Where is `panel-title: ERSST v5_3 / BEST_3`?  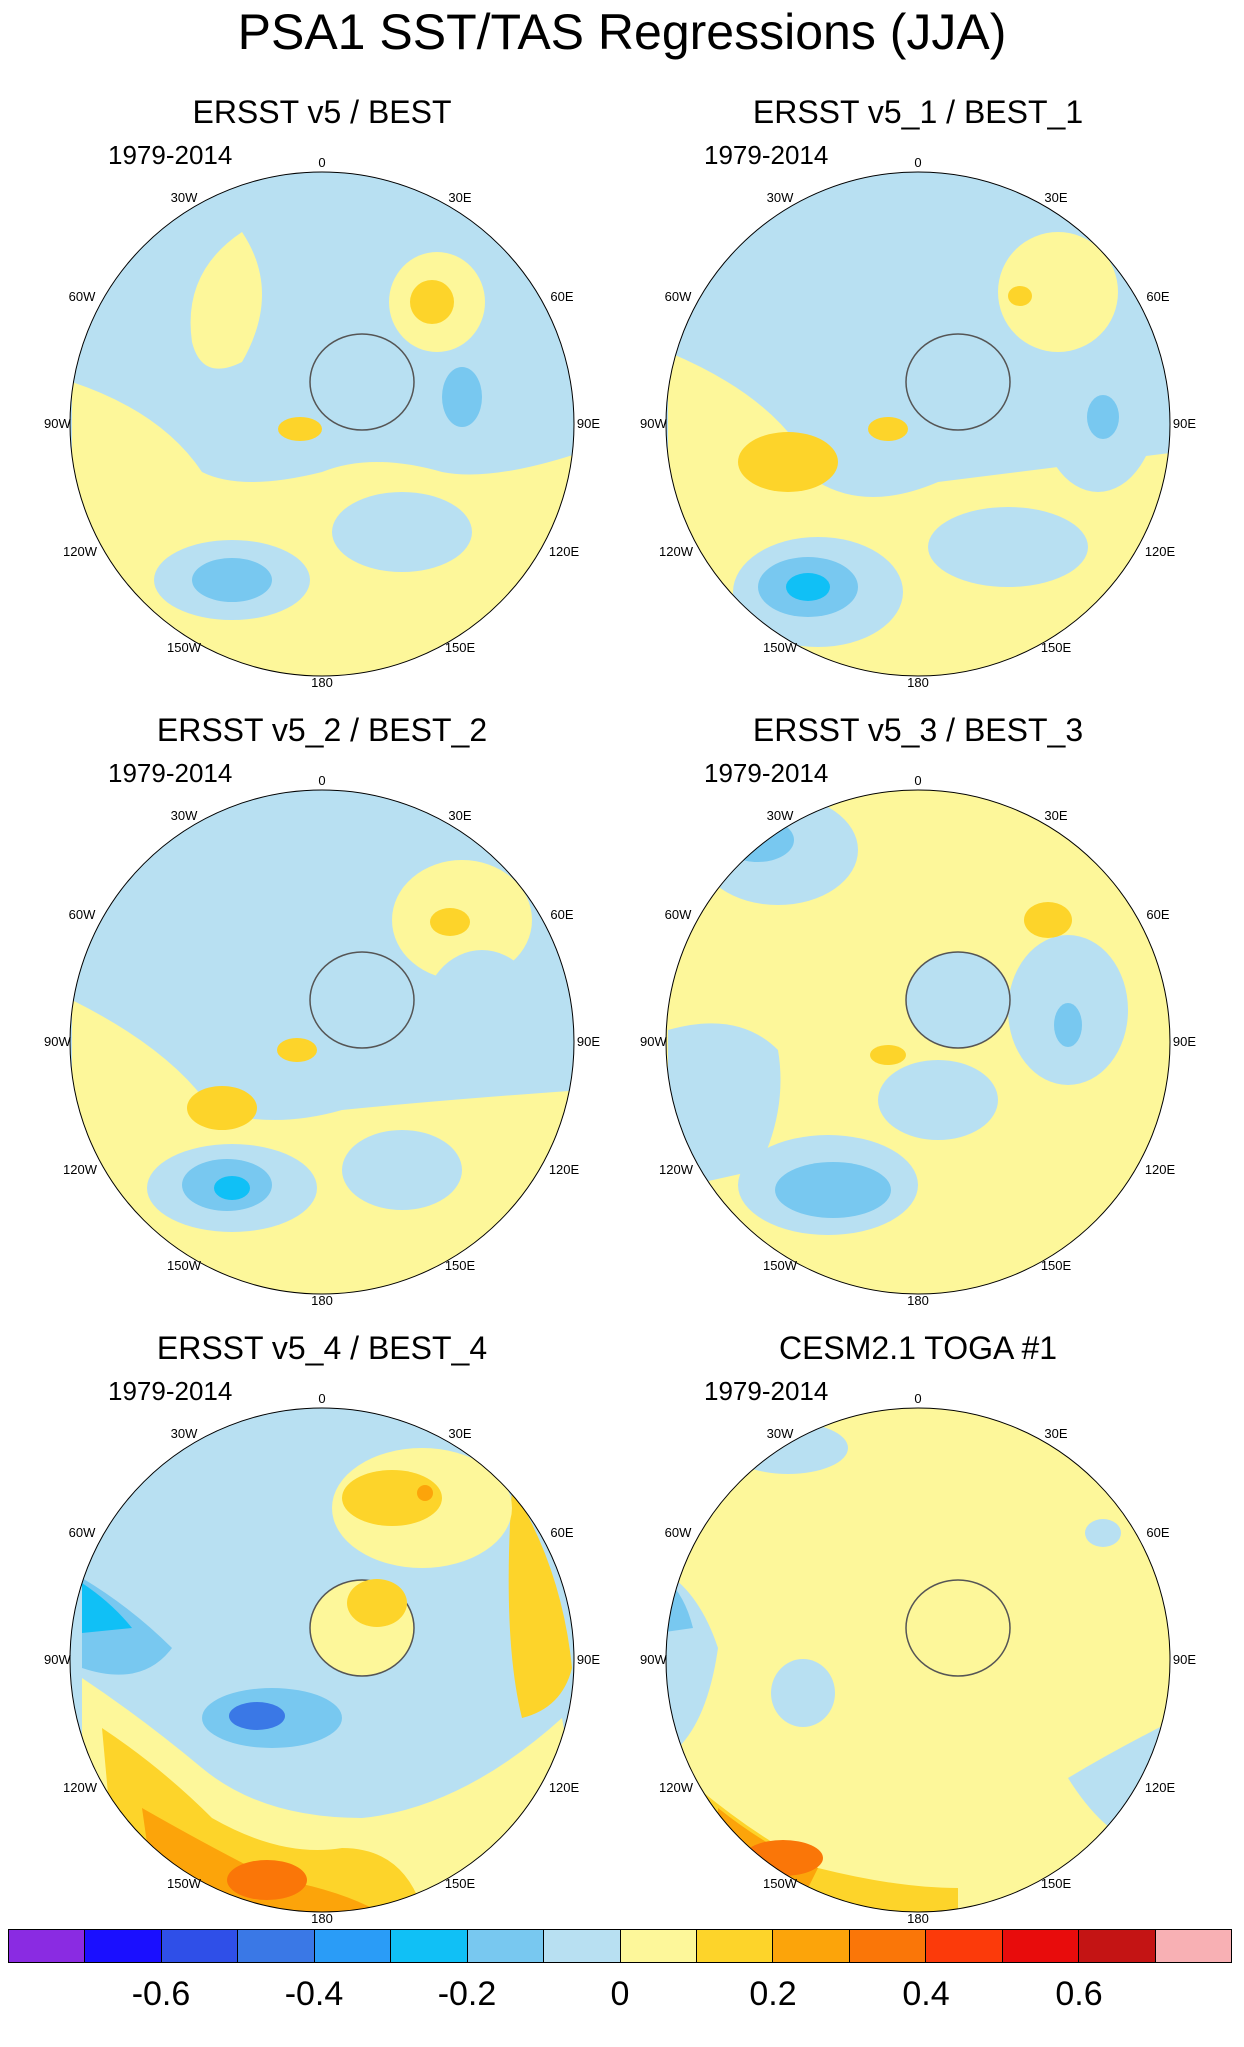
panel-title: ERSST v5_3 / BEST_3 is located at coordinates (918, 730).